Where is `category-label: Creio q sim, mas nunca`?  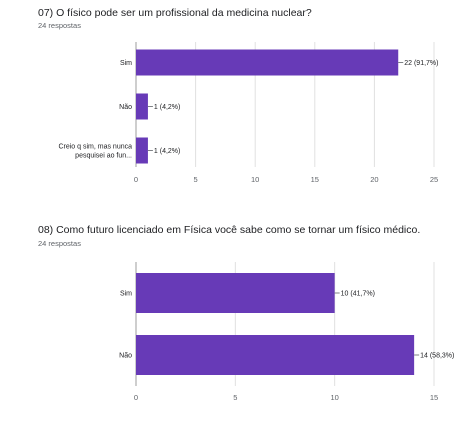 category-label: Creio q sim, mas nunca is located at coordinates (95, 147).